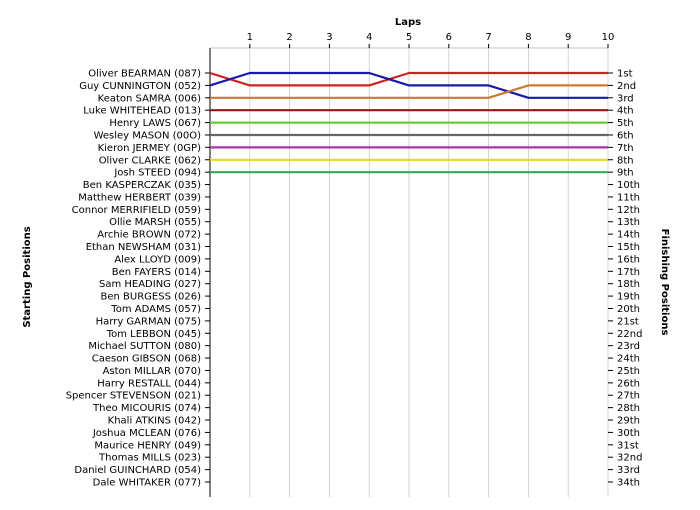 This screenshot has width=700, height=510. Describe the element at coordinates (629, 334) in the screenshot. I see `finish-position-label: 22nd` at that location.